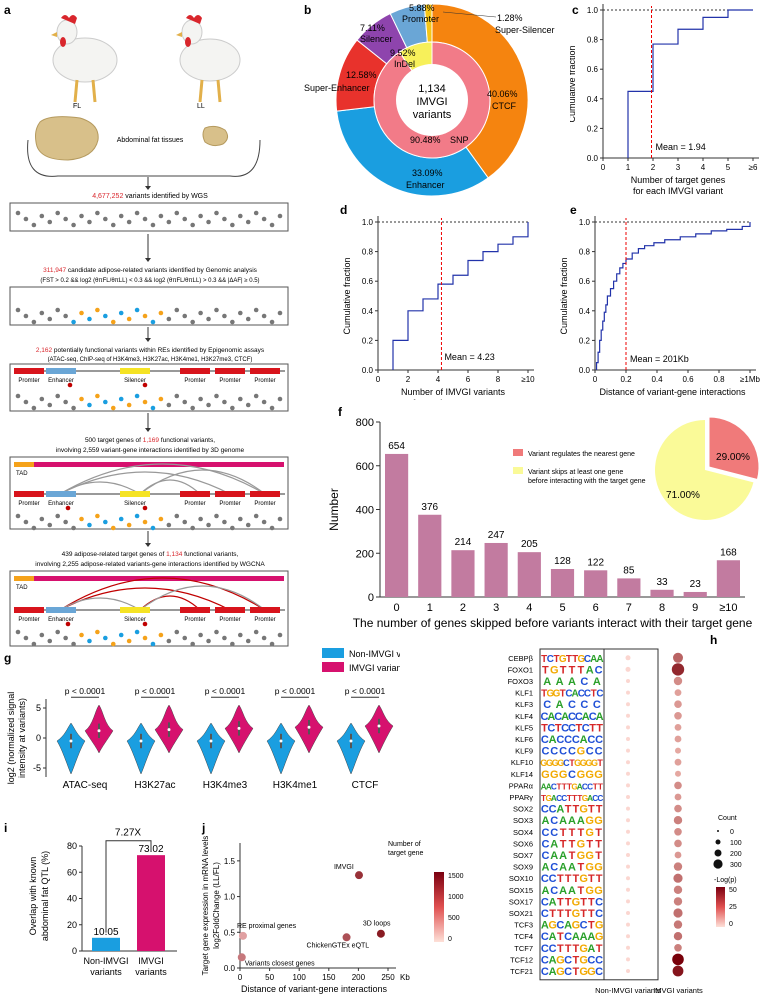 The image size is (767, 999). I want to click on bar-i-label-2: variants, so click(106, 972).